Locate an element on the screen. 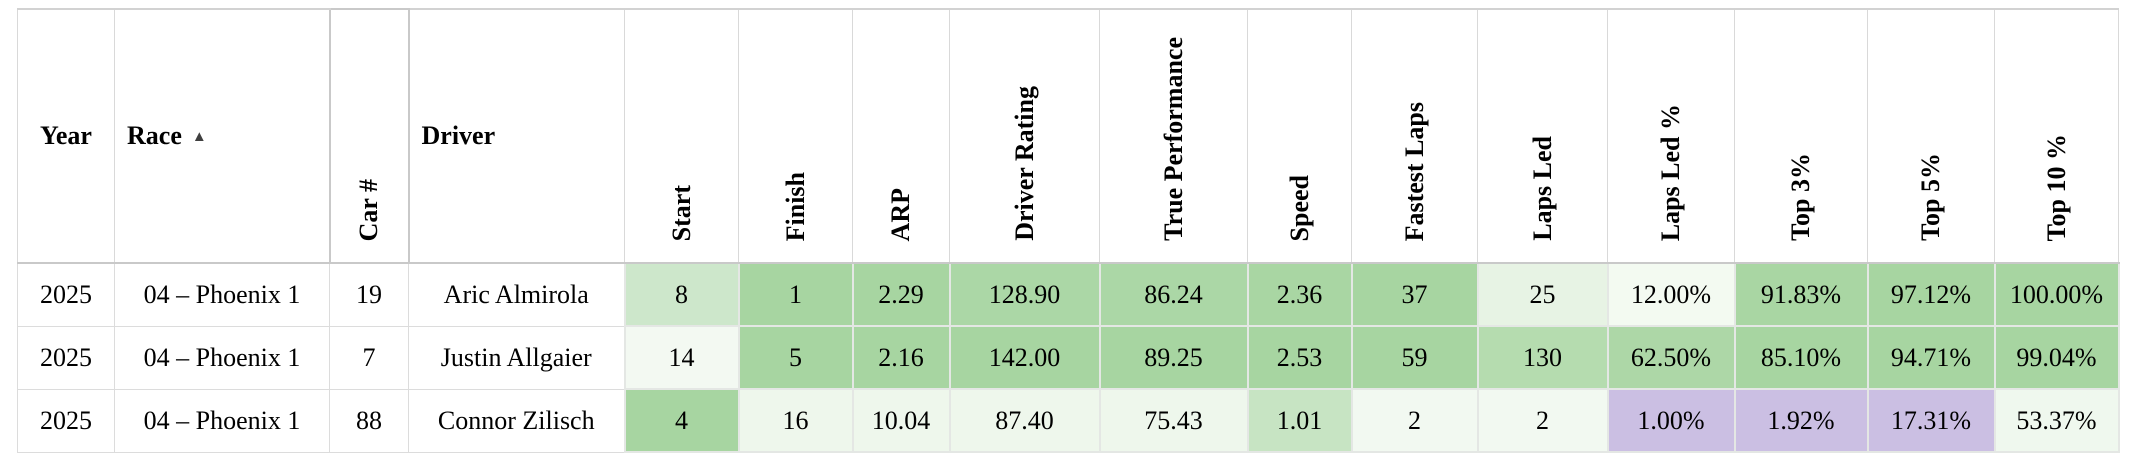 The image size is (2147, 455). speed-cell: 2.36 is located at coordinates (1299, 294).